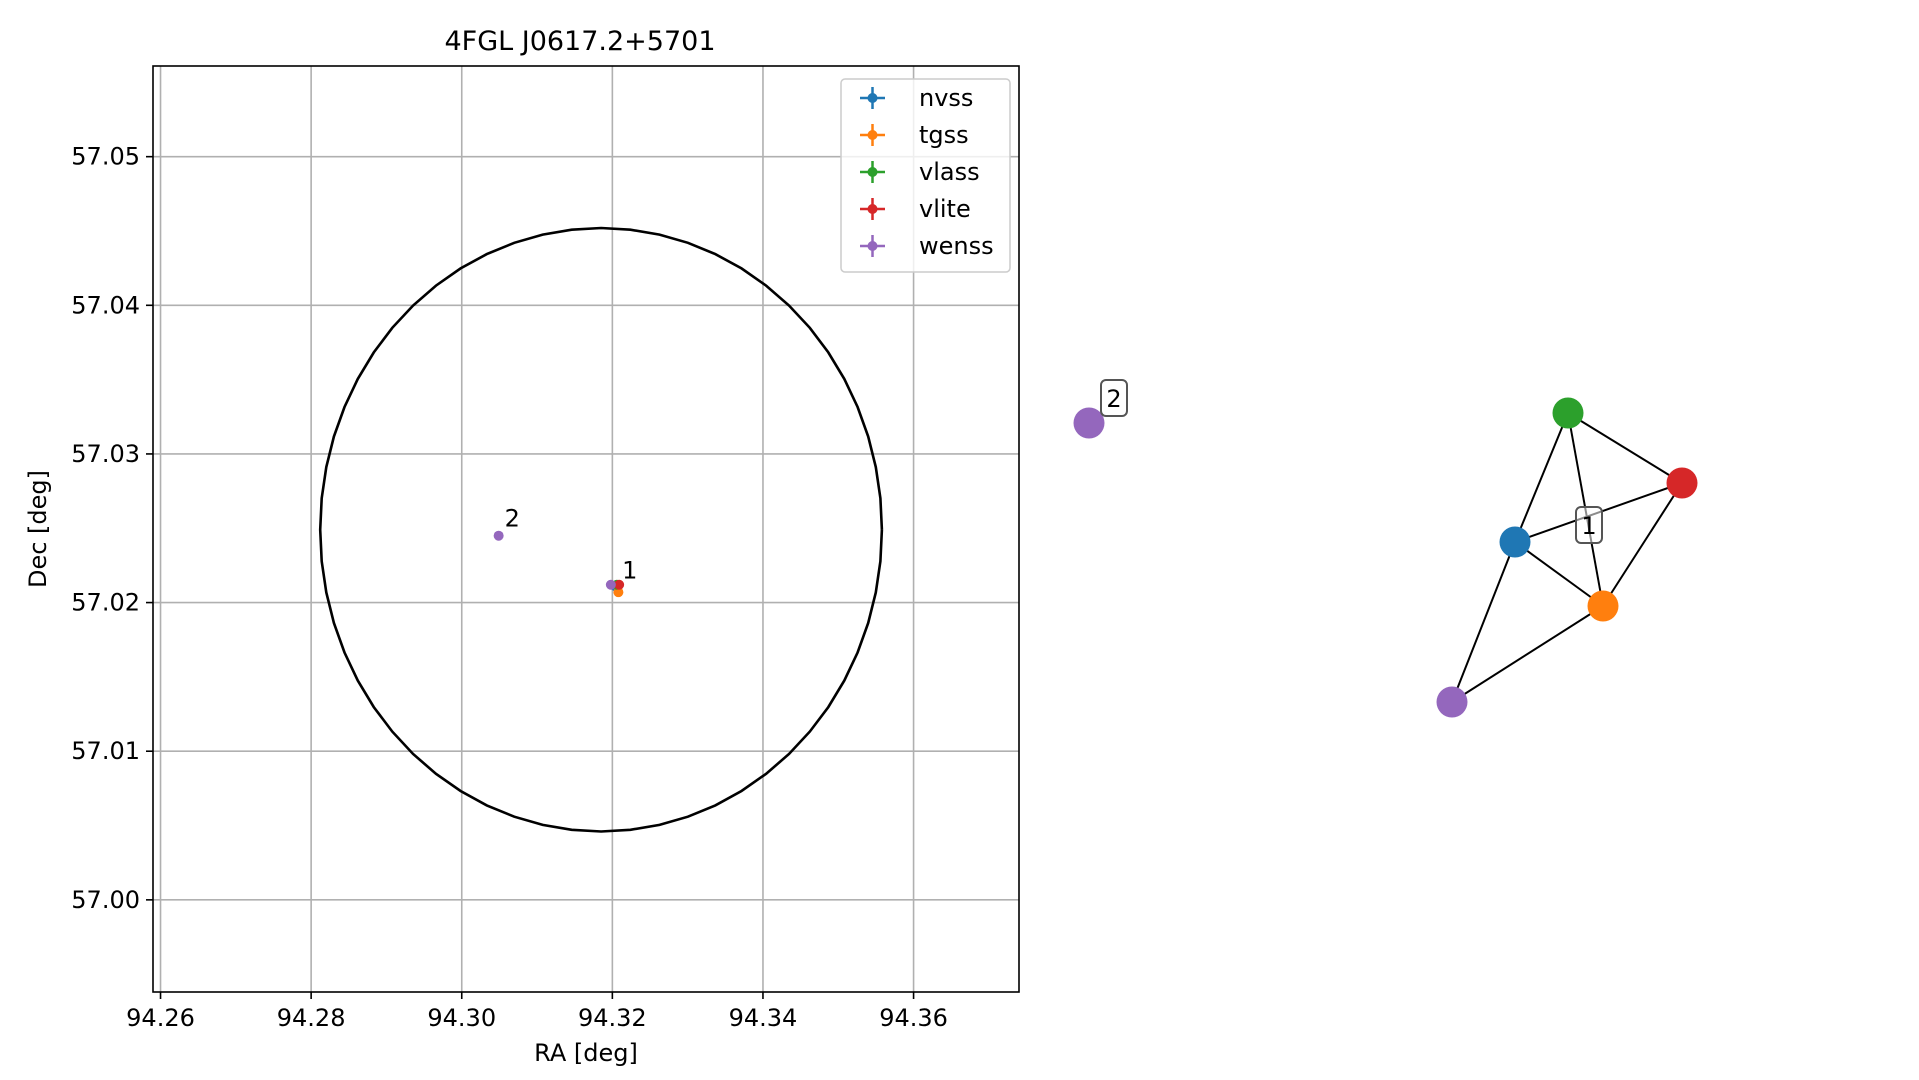 The image size is (1919, 1080). Describe the element at coordinates (1515, 542) in the screenshot. I see `node-nvss` at that location.